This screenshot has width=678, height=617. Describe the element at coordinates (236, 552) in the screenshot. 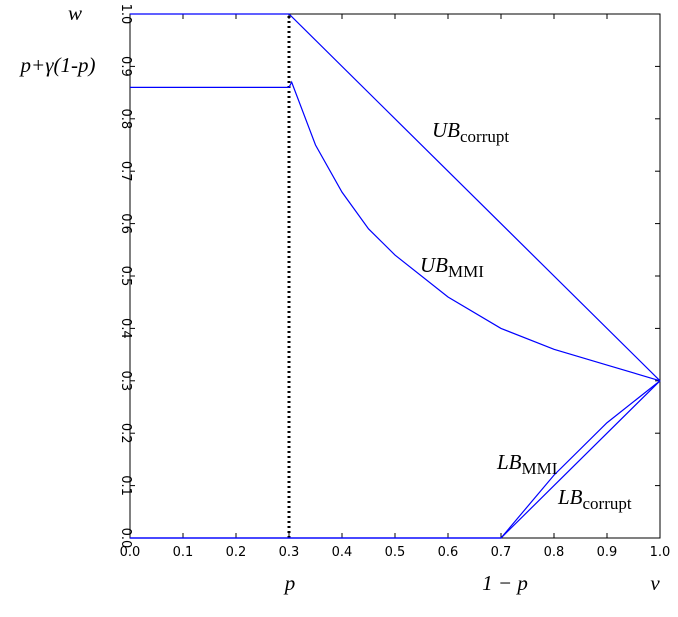

I see `x-tick-label: 0.2` at that location.